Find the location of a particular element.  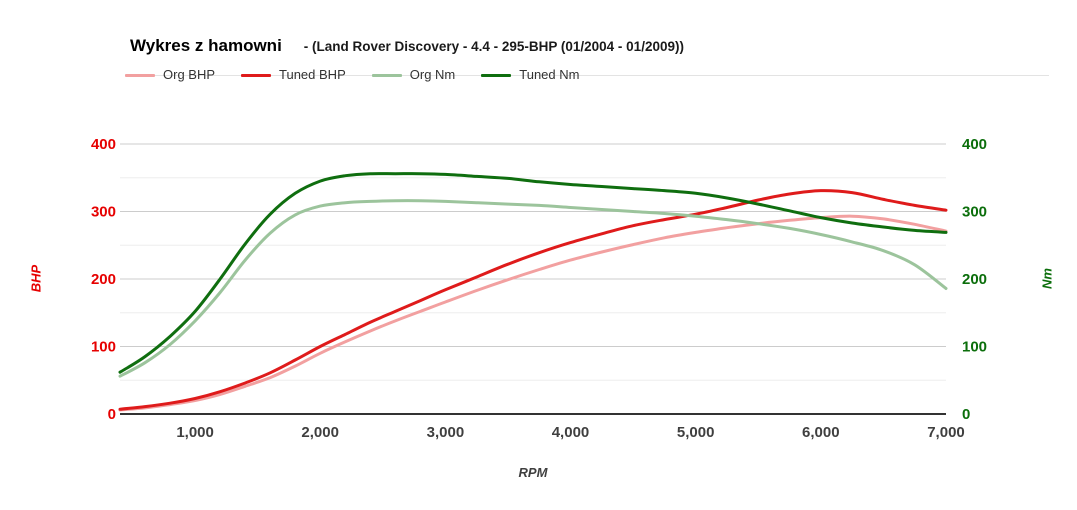

legend-item-org-nm: Org Nm is located at coordinates (413, 75).